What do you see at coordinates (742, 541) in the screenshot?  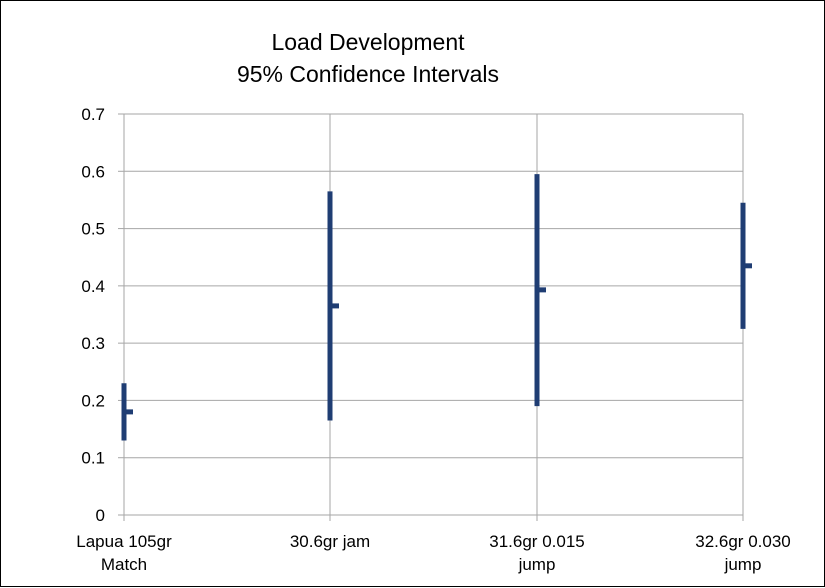 I see `x-category-label: 32.6gr 0.030` at bounding box center [742, 541].